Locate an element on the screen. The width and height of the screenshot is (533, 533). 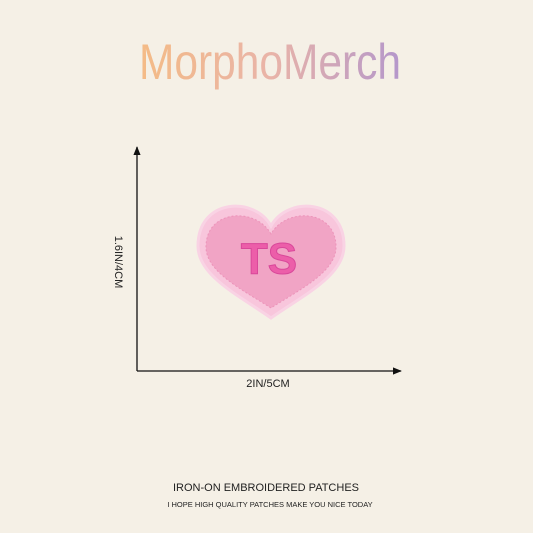
heart-patch: TS is located at coordinates (271, 262).